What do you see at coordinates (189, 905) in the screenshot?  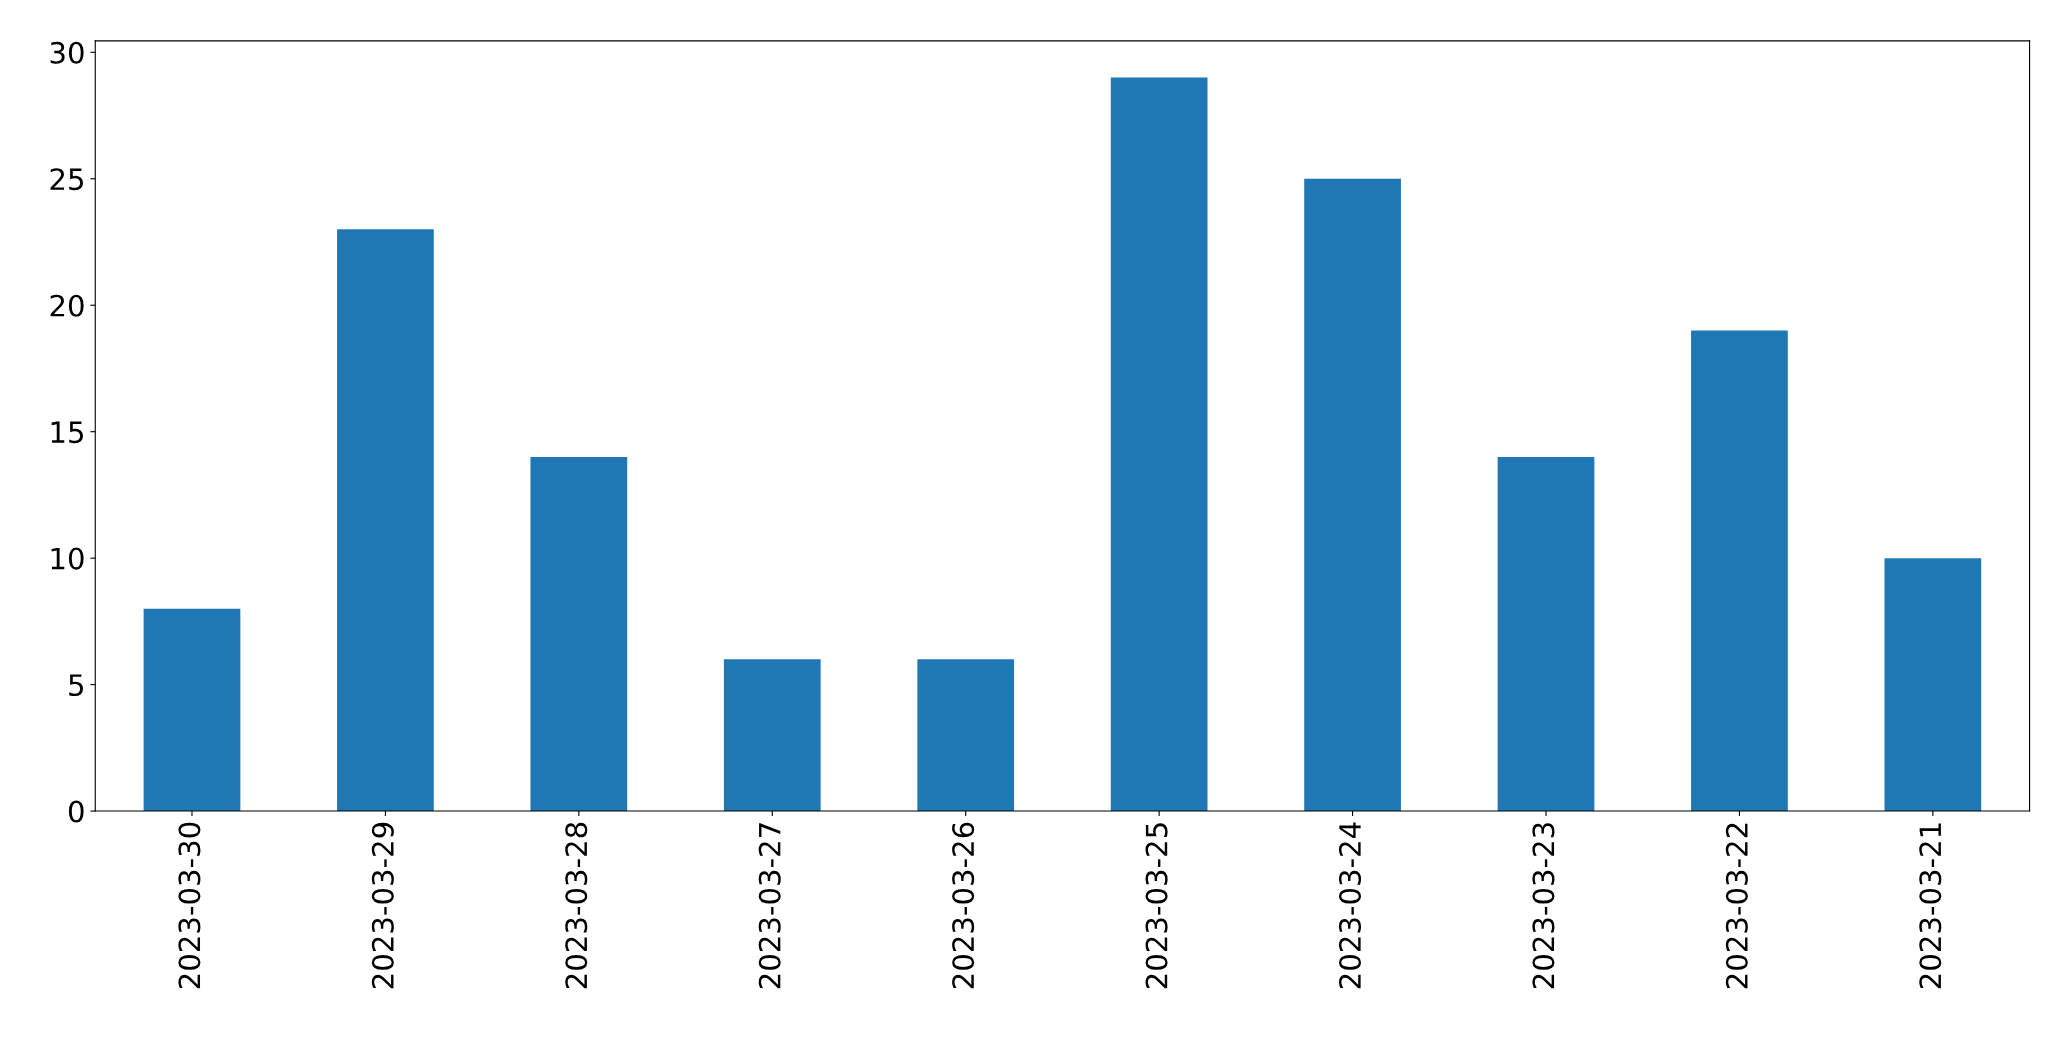 I see `x-tick-label: 2023-03-30` at bounding box center [189, 905].